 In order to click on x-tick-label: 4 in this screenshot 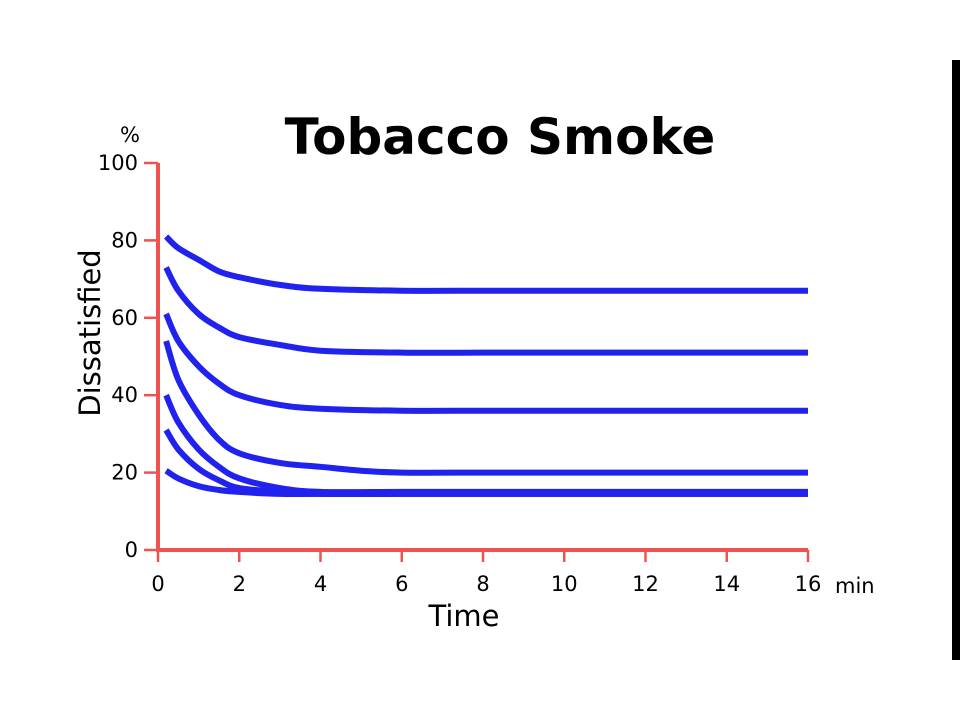, I will do `click(320, 584)`.